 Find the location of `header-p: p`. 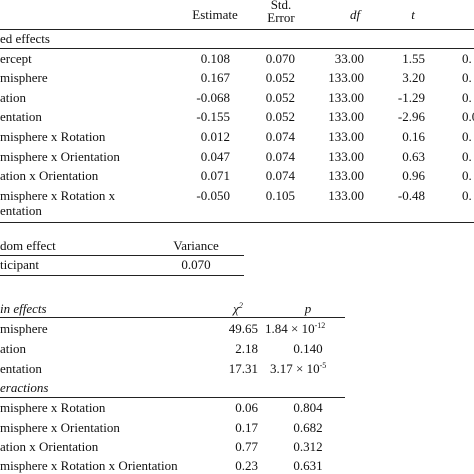

header-p: p is located at coordinates (308, 308).